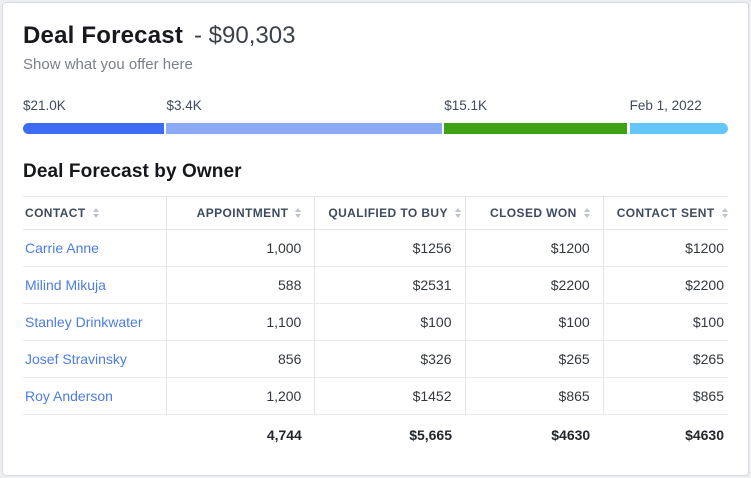 The height and width of the screenshot is (478, 751). I want to click on totals-closed-won: $4630, so click(571, 435).